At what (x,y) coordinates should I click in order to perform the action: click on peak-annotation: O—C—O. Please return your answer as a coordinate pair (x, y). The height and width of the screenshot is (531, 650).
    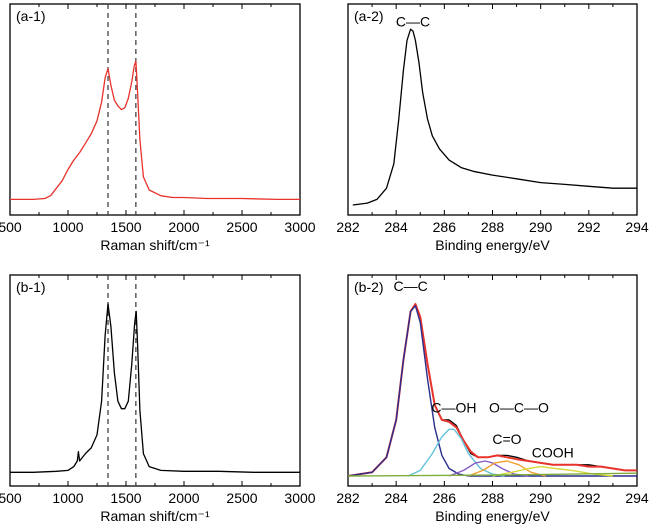
    Looking at the image, I should click on (519, 407).